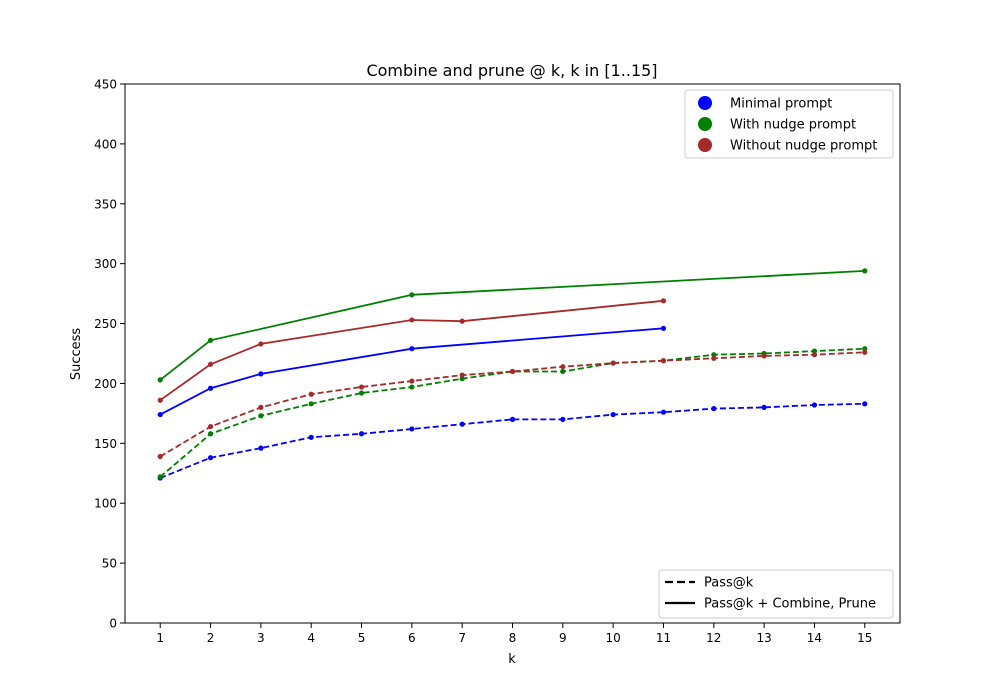 This screenshot has width=1000, height=700. Describe the element at coordinates (513, 638) in the screenshot. I see `x-tick-label: 8` at that location.